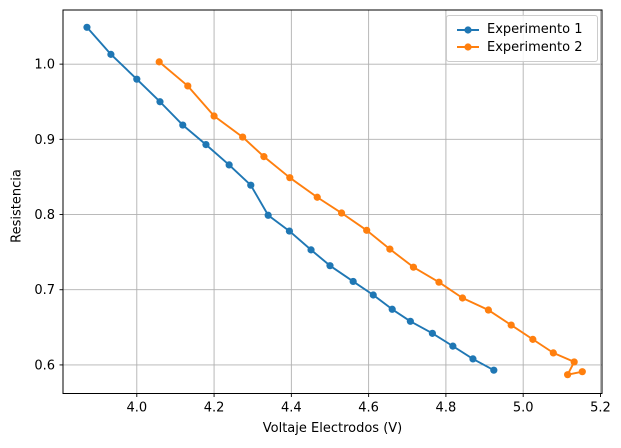 The height and width of the screenshot is (448, 621). What do you see at coordinates (446, 408) in the screenshot?
I see `x-tick-label: 4.8` at bounding box center [446, 408].